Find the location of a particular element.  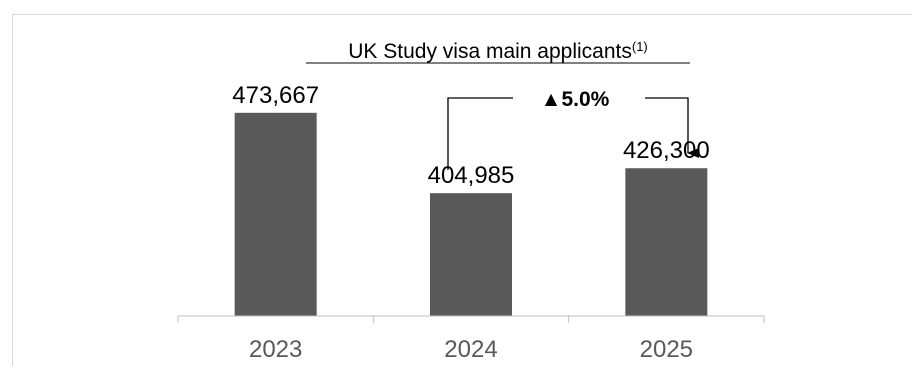

growth-annotation: ▲5.0% is located at coordinates (573, 129).